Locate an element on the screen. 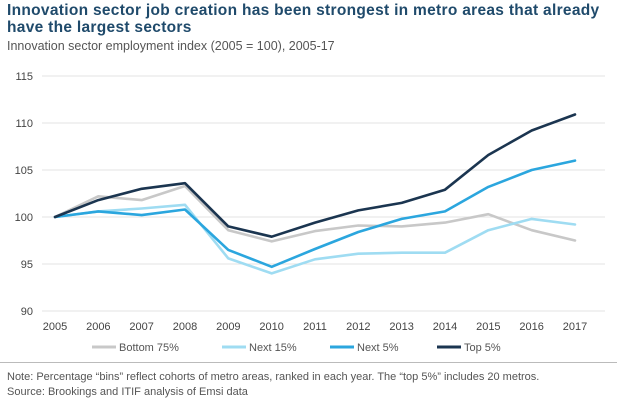 This screenshot has width=617, height=416. x-tick-label: 2017 is located at coordinates (575, 327).